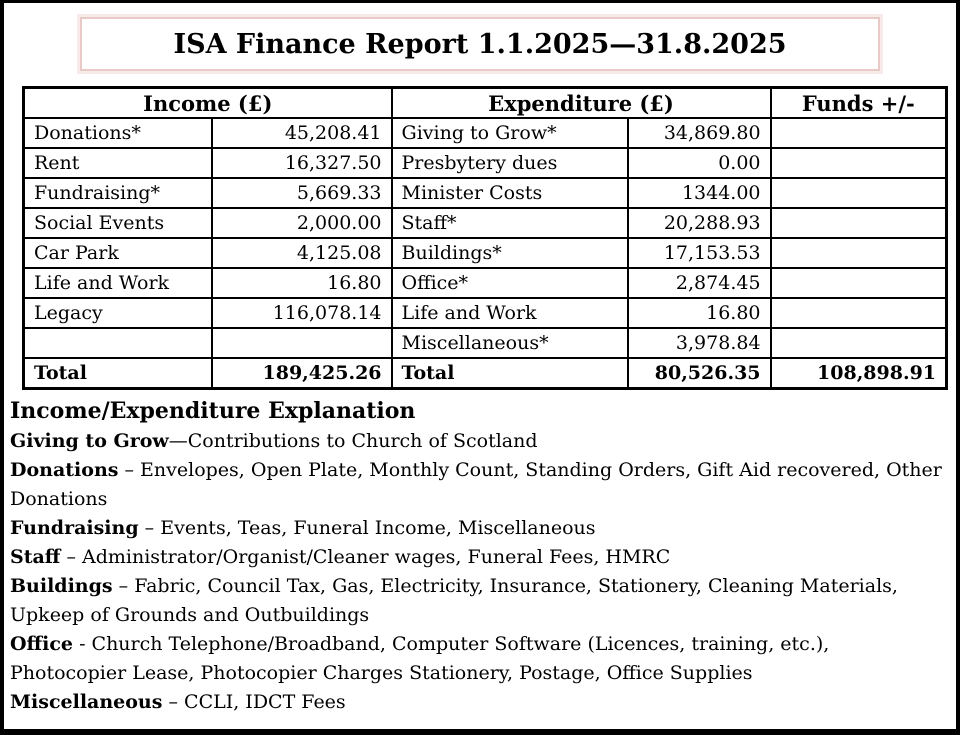  Describe the element at coordinates (509, 253) in the screenshot. I see `expenditure-label-cell: Buildings*` at that location.